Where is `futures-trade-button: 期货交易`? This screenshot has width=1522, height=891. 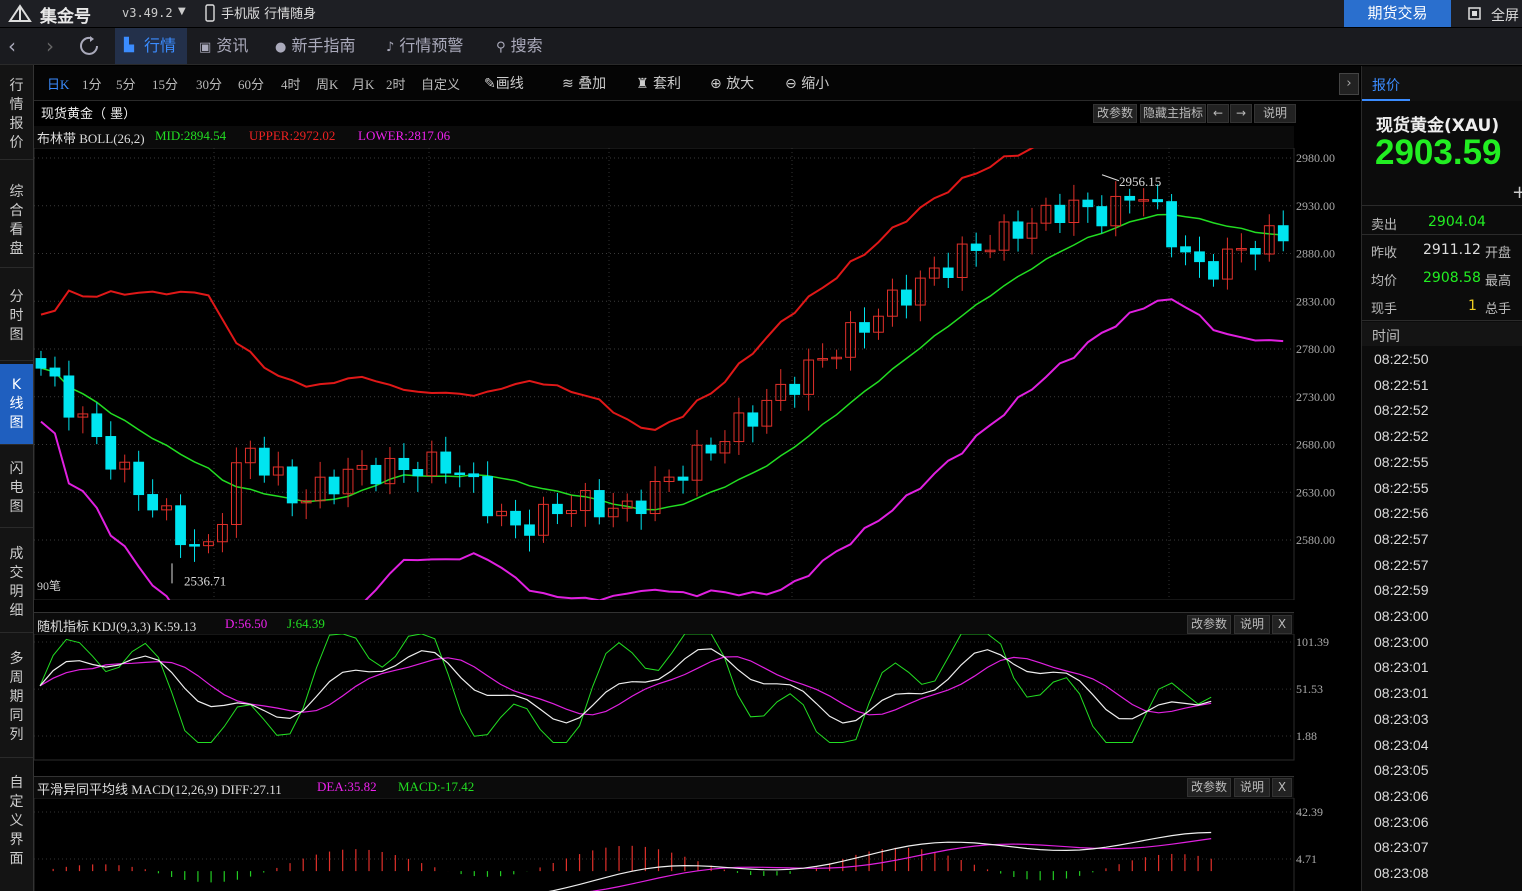
futures-trade-button: 期货交易 is located at coordinates (1397, 13).